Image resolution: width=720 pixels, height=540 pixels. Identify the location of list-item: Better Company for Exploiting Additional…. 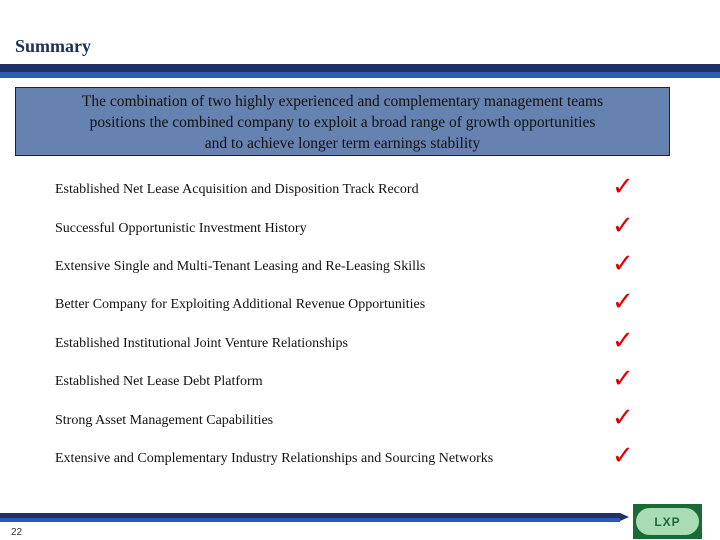
(240, 304).